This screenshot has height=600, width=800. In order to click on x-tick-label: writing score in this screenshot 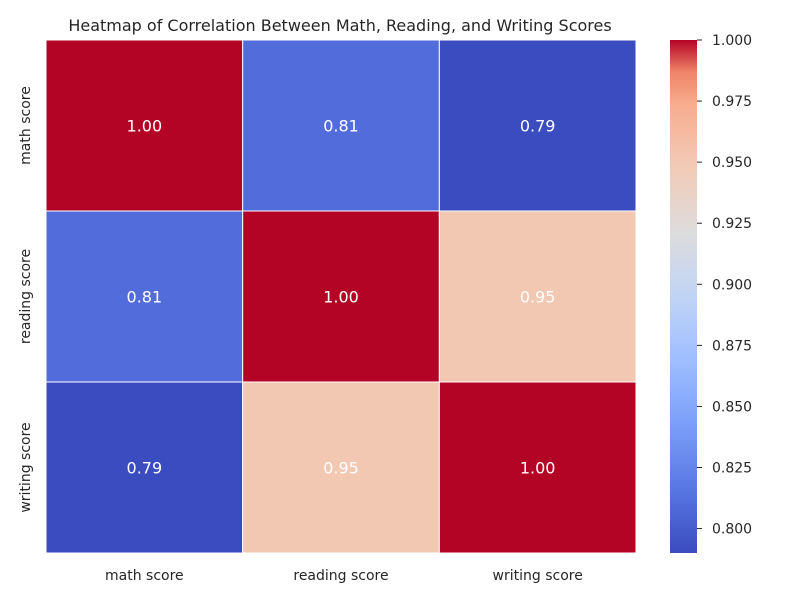, I will do `click(538, 576)`.